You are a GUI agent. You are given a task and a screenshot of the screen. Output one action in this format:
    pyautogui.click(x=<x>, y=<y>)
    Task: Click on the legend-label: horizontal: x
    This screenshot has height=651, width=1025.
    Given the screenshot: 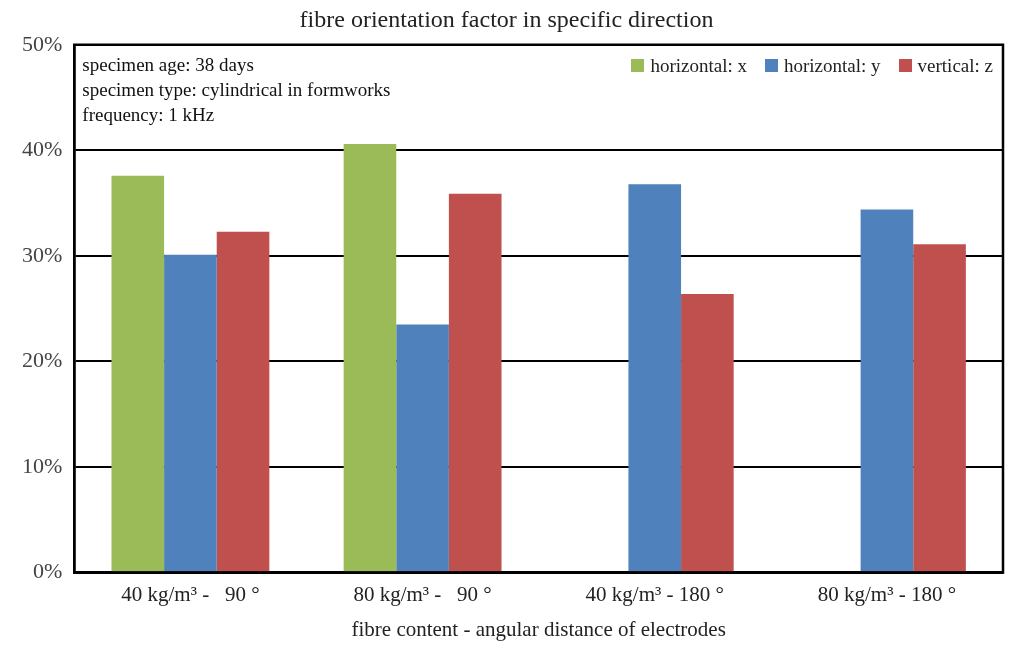 What is the action you would take?
    pyautogui.click(x=698, y=65)
    